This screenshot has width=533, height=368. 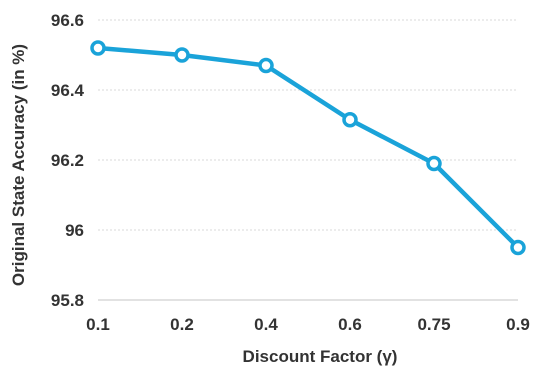 What do you see at coordinates (266, 324) in the screenshot?
I see `x-tick-label: 0.4` at bounding box center [266, 324].